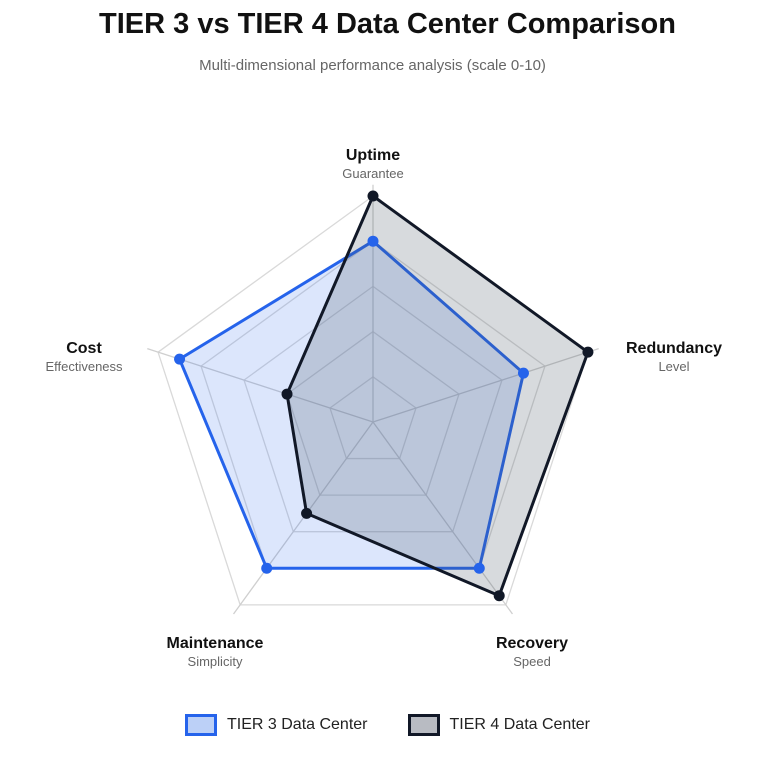 Image resolution: width=775 pixels, height=776 pixels. What do you see at coordinates (373, 155) in the screenshot?
I see `axis-label: Uptime` at bounding box center [373, 155].